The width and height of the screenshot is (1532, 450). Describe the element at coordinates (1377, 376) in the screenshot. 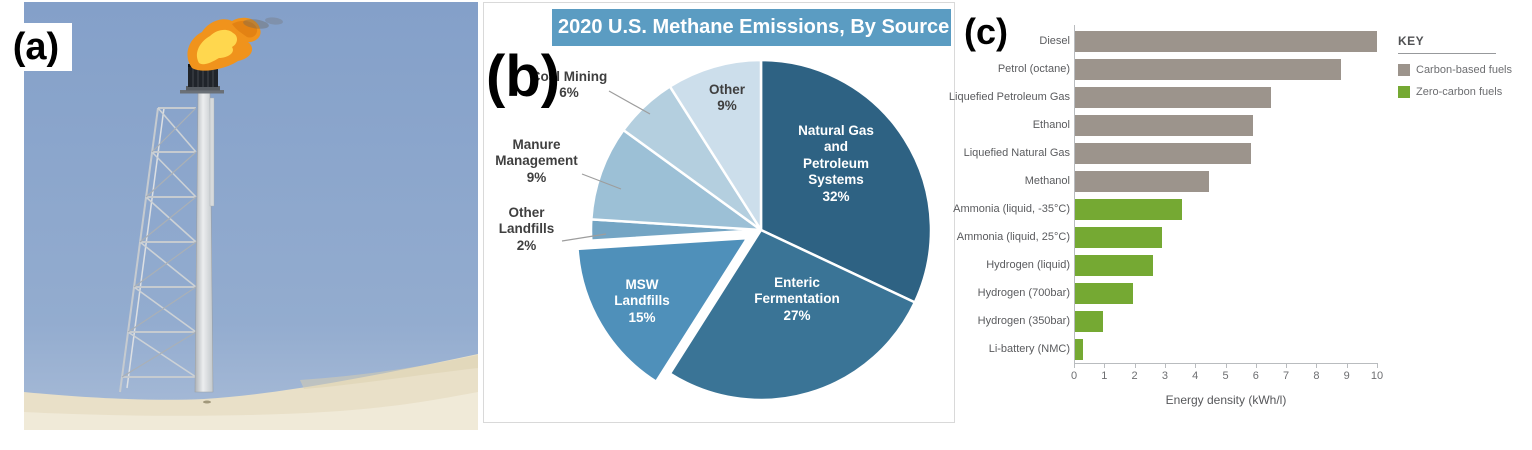

I see `x-tick-label: 10` at that location.